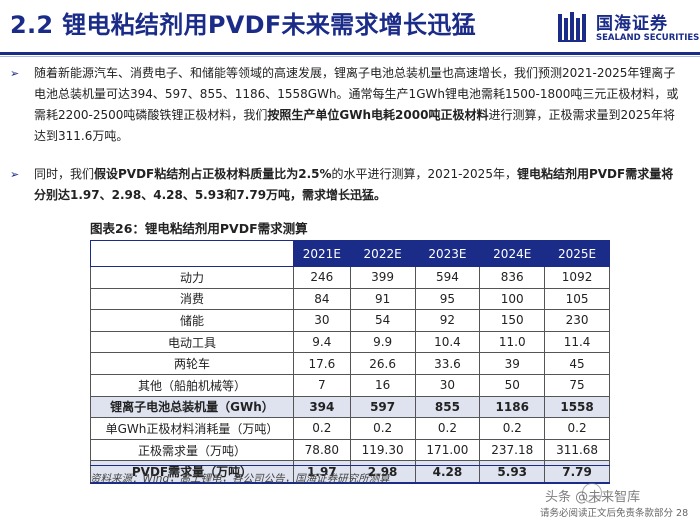  What do you see at coordinates (447, 299) in the screenshot?
I see `table-cell: 95` at bounding box center [447, 299].